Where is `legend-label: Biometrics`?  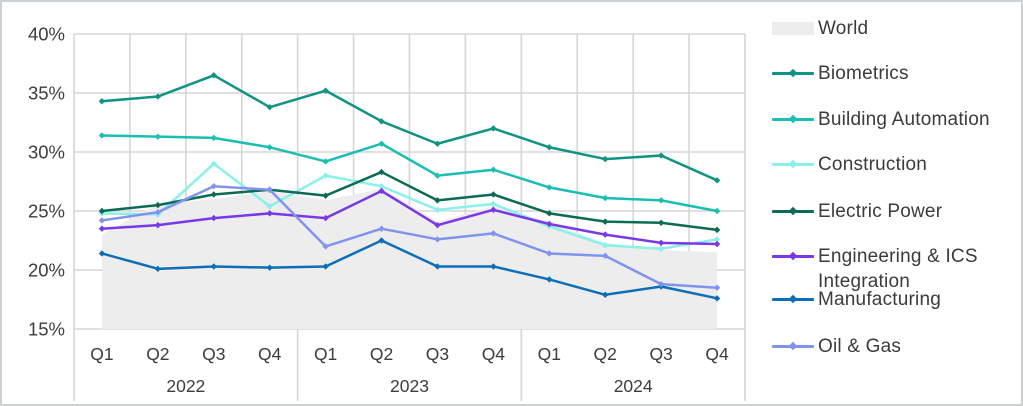 legend-label: Biometrics is located at coordinates (863, 73).